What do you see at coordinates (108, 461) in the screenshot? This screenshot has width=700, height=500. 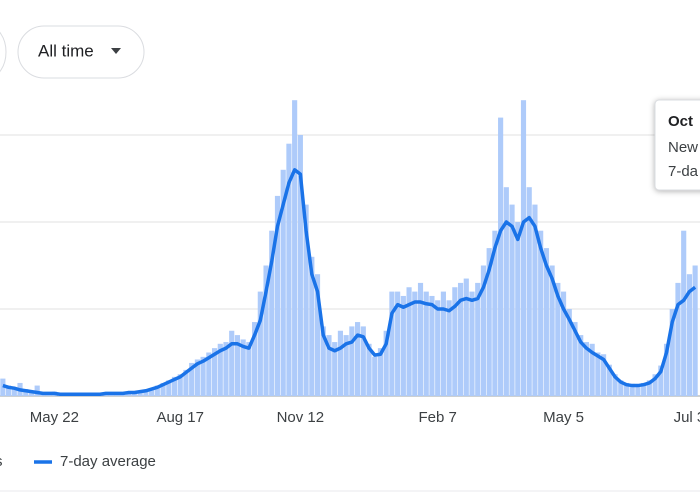 I see `legend-label: 7-day average` at bounding box center [108, 461].